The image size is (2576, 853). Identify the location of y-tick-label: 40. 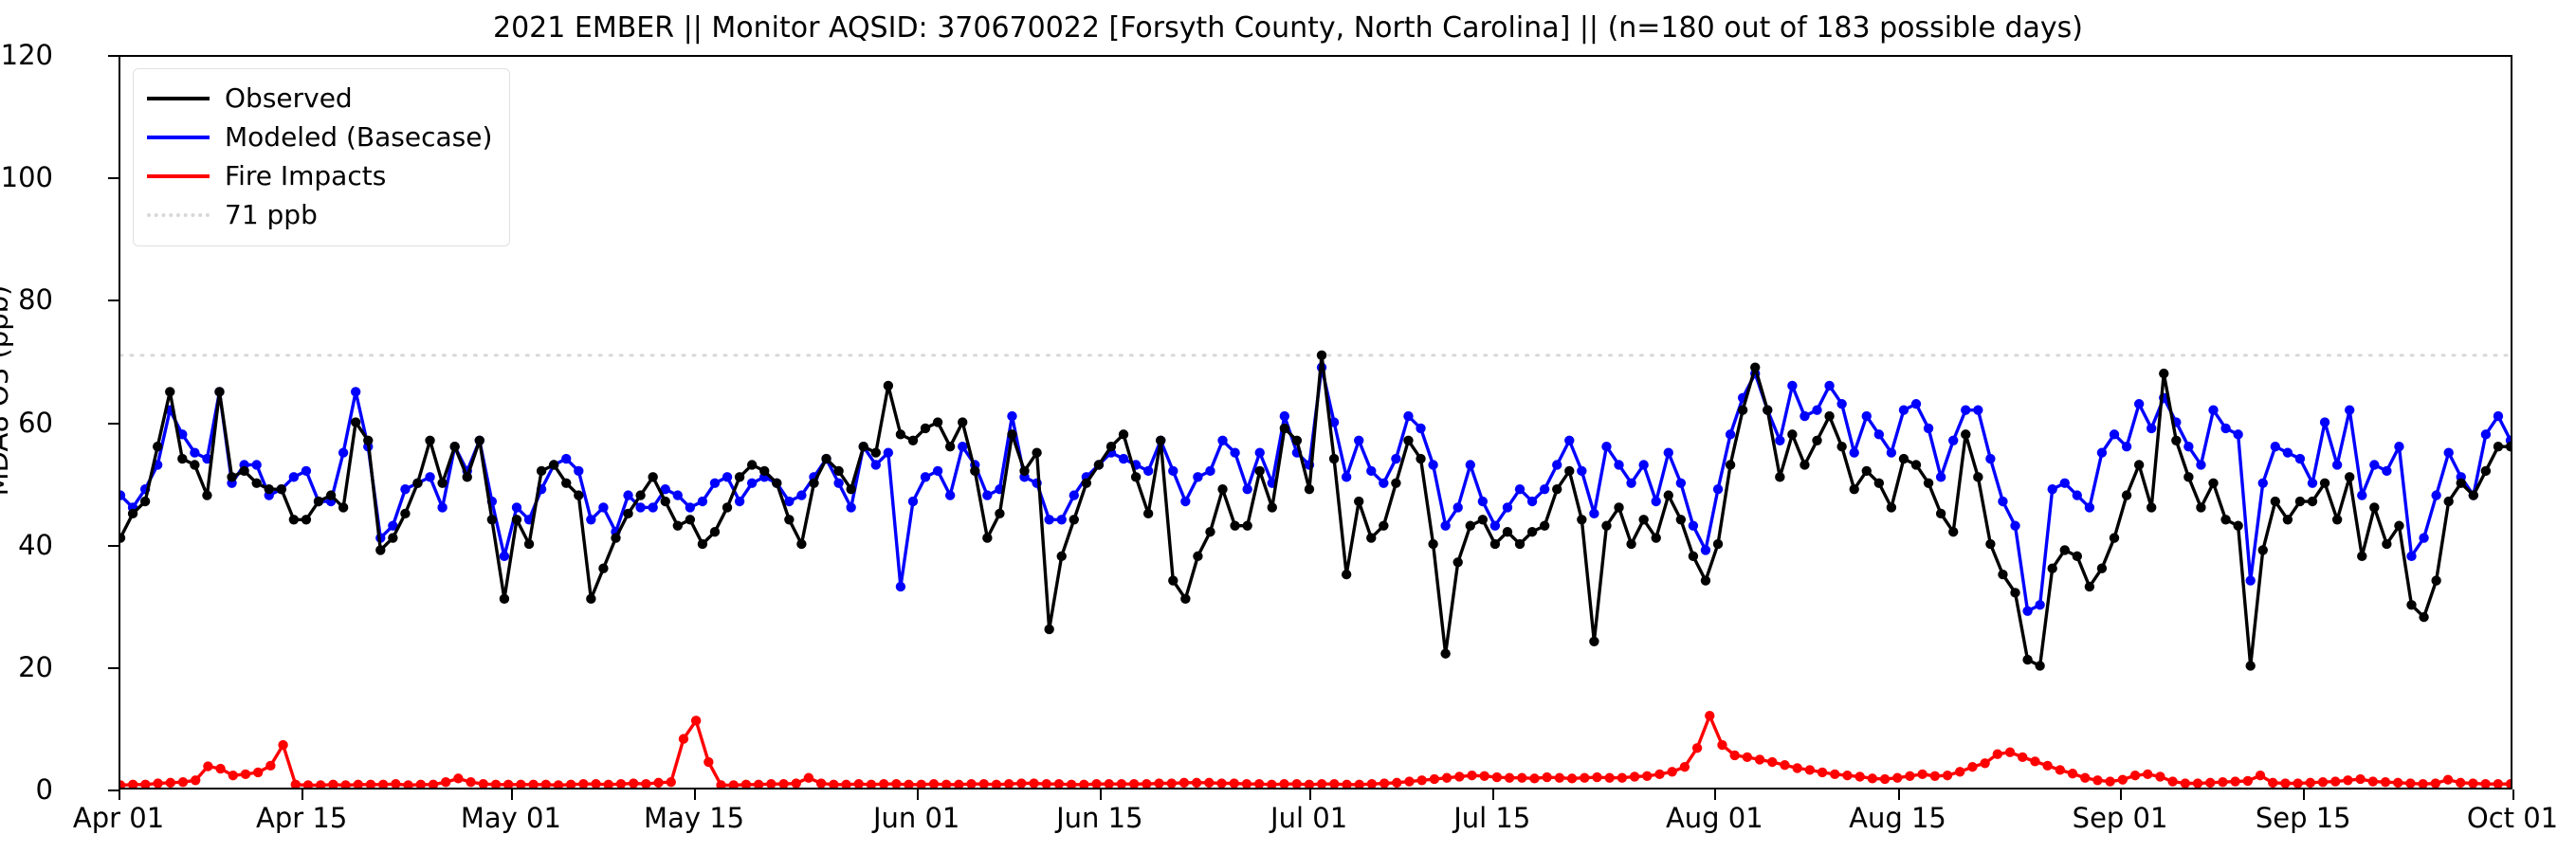
(35, 544).